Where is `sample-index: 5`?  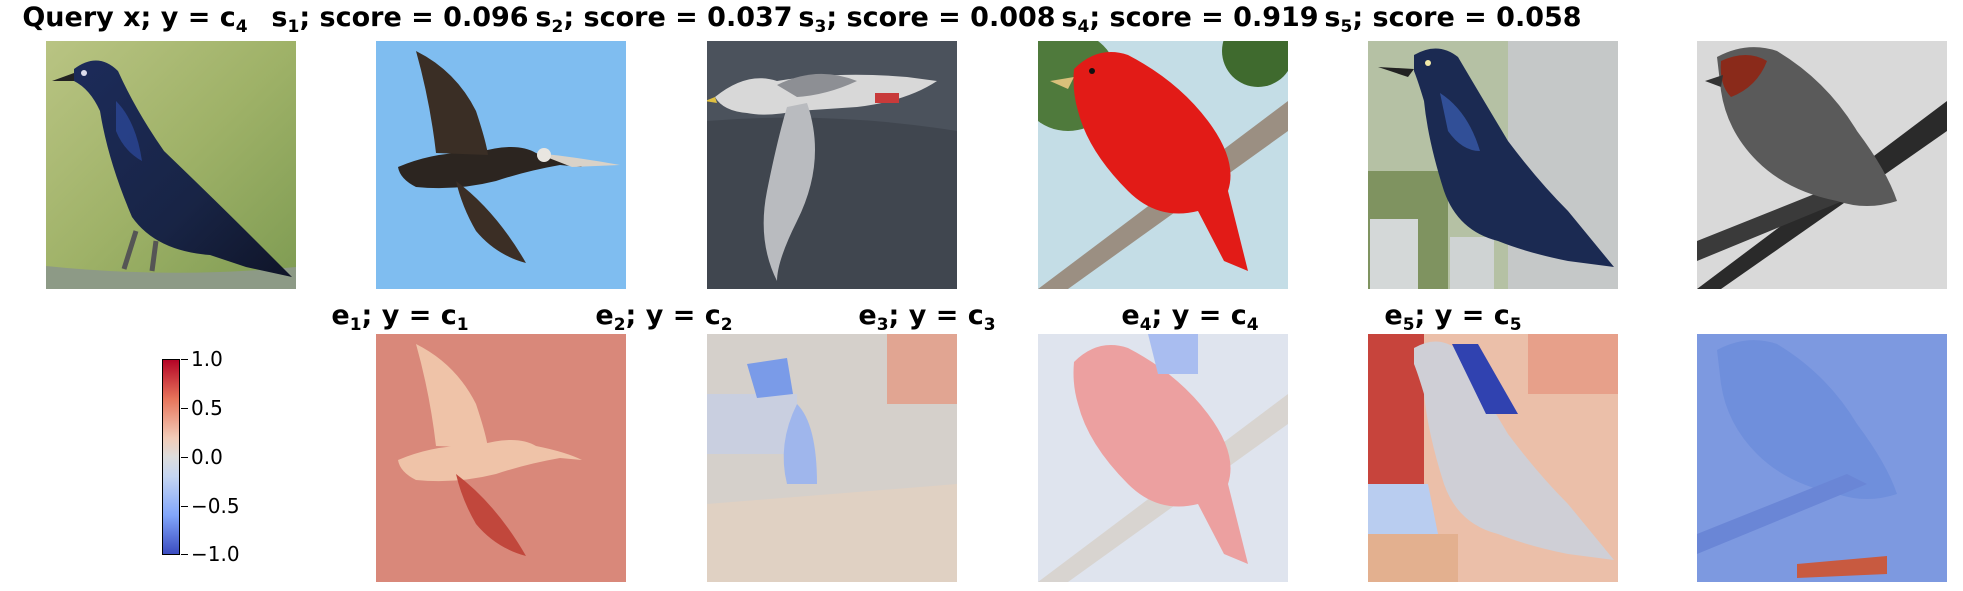
sample-index: 5 is located at coordinates (1346, 27).